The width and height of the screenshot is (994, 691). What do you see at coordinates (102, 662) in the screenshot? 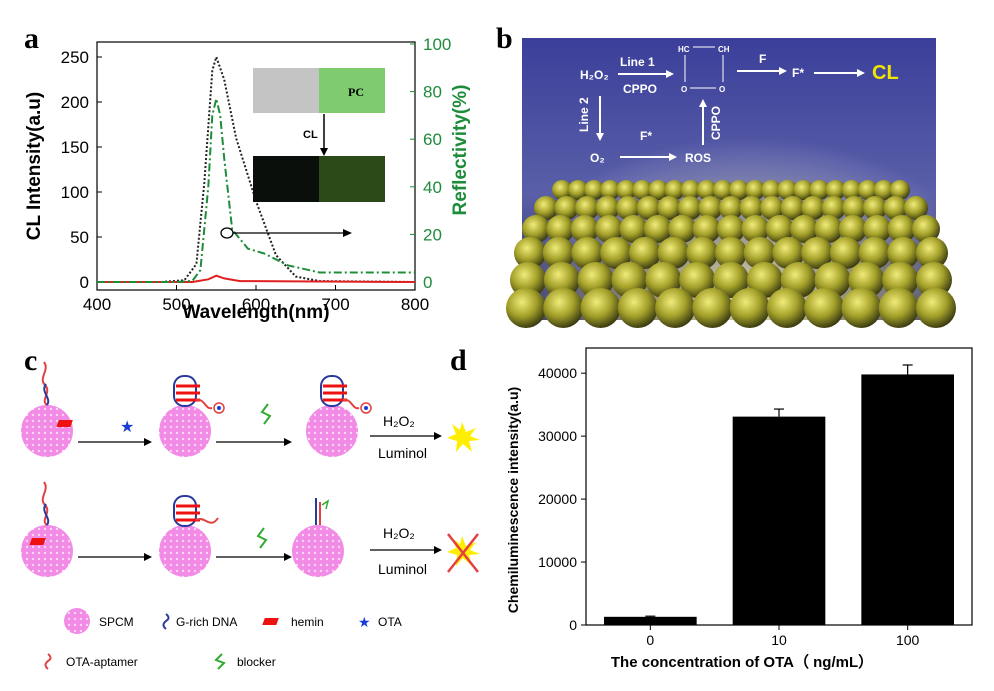
I see `legend-aptamer: OTA-aptamer` at bounding box center [102, 662].